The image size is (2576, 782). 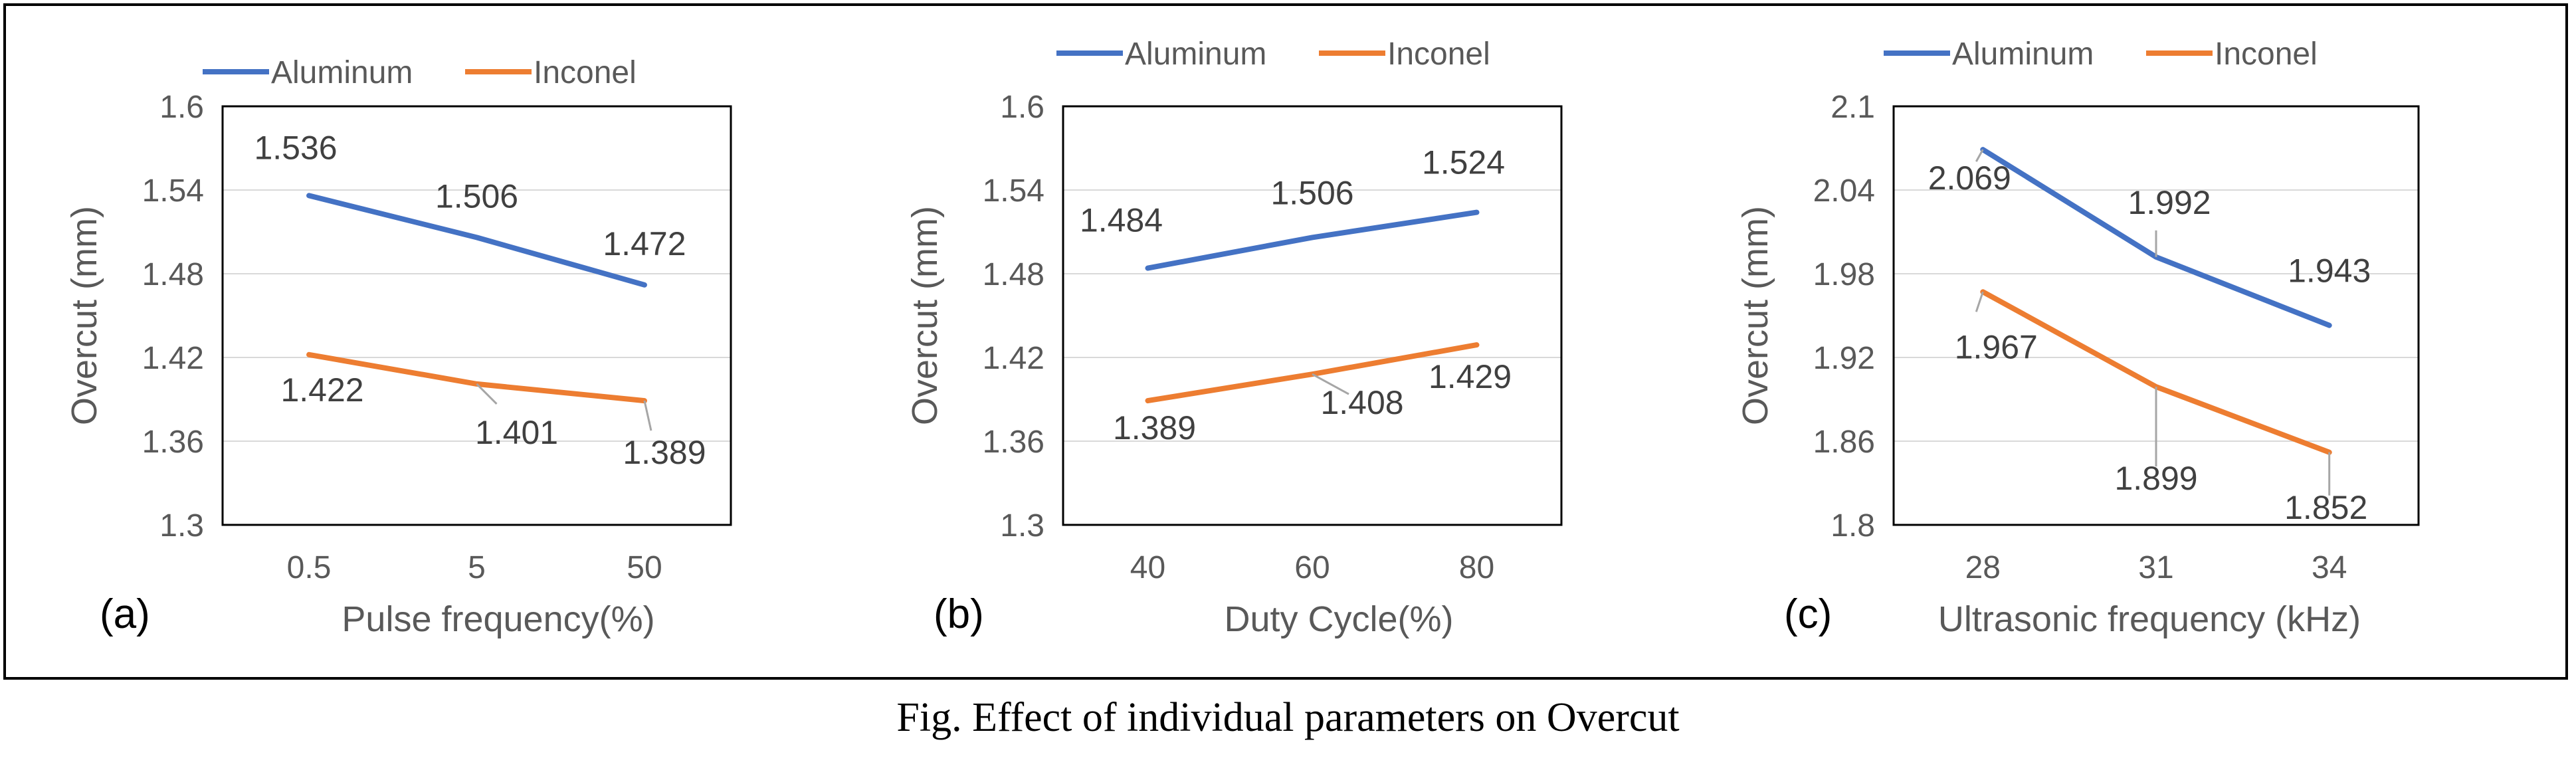 I want to click on data-label-0-0-1: 1.506, so click(x=477, y=196).